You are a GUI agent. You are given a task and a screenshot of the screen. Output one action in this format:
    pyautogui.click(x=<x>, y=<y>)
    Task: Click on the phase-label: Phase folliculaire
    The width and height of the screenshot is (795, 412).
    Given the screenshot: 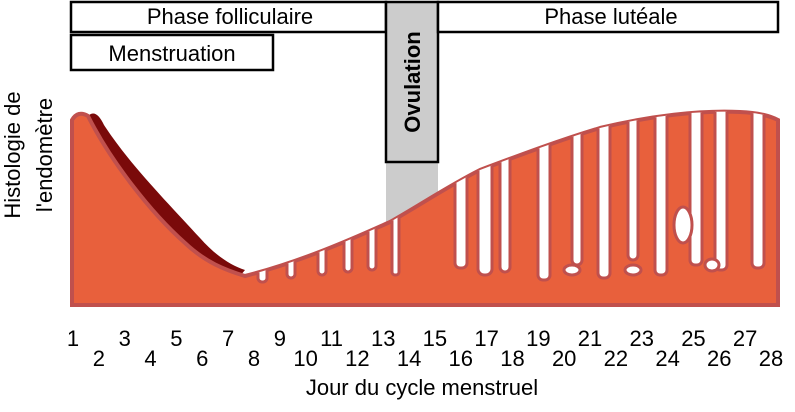 What is the action you would take?
    pyautogui.click(x=230, y=16)
    